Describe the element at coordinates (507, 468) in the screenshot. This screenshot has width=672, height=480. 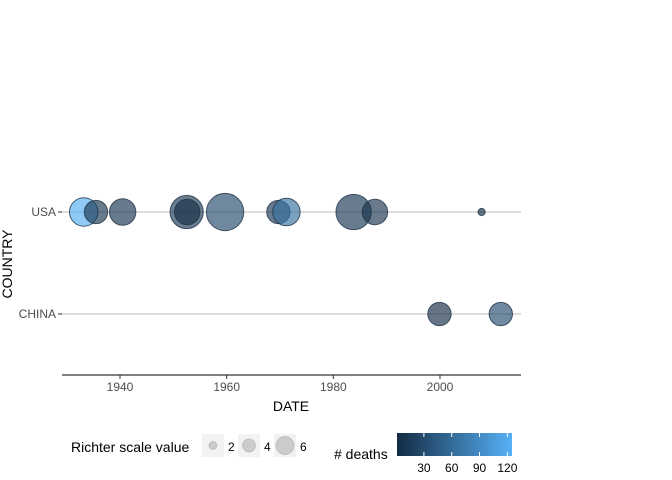
I see `color-tick-label-120: 120` at that location.